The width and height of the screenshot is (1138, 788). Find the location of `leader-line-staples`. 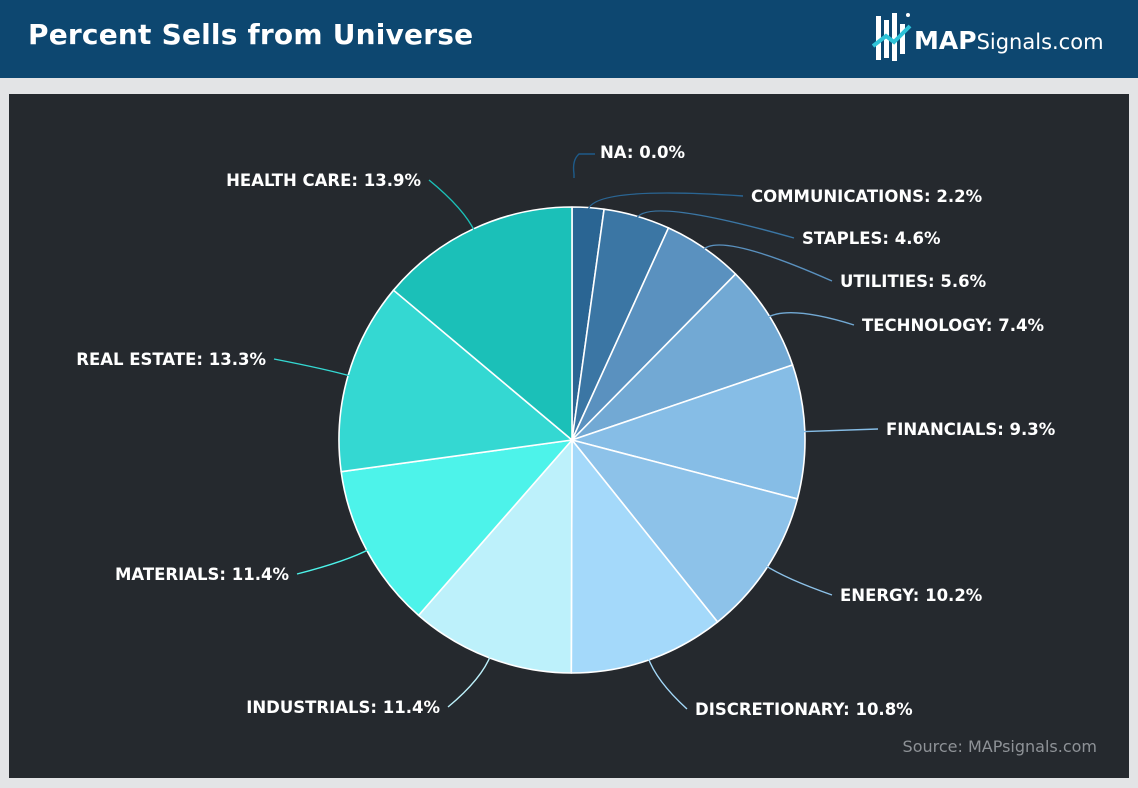

leader-line-staples is located at coordinates (715, 224).